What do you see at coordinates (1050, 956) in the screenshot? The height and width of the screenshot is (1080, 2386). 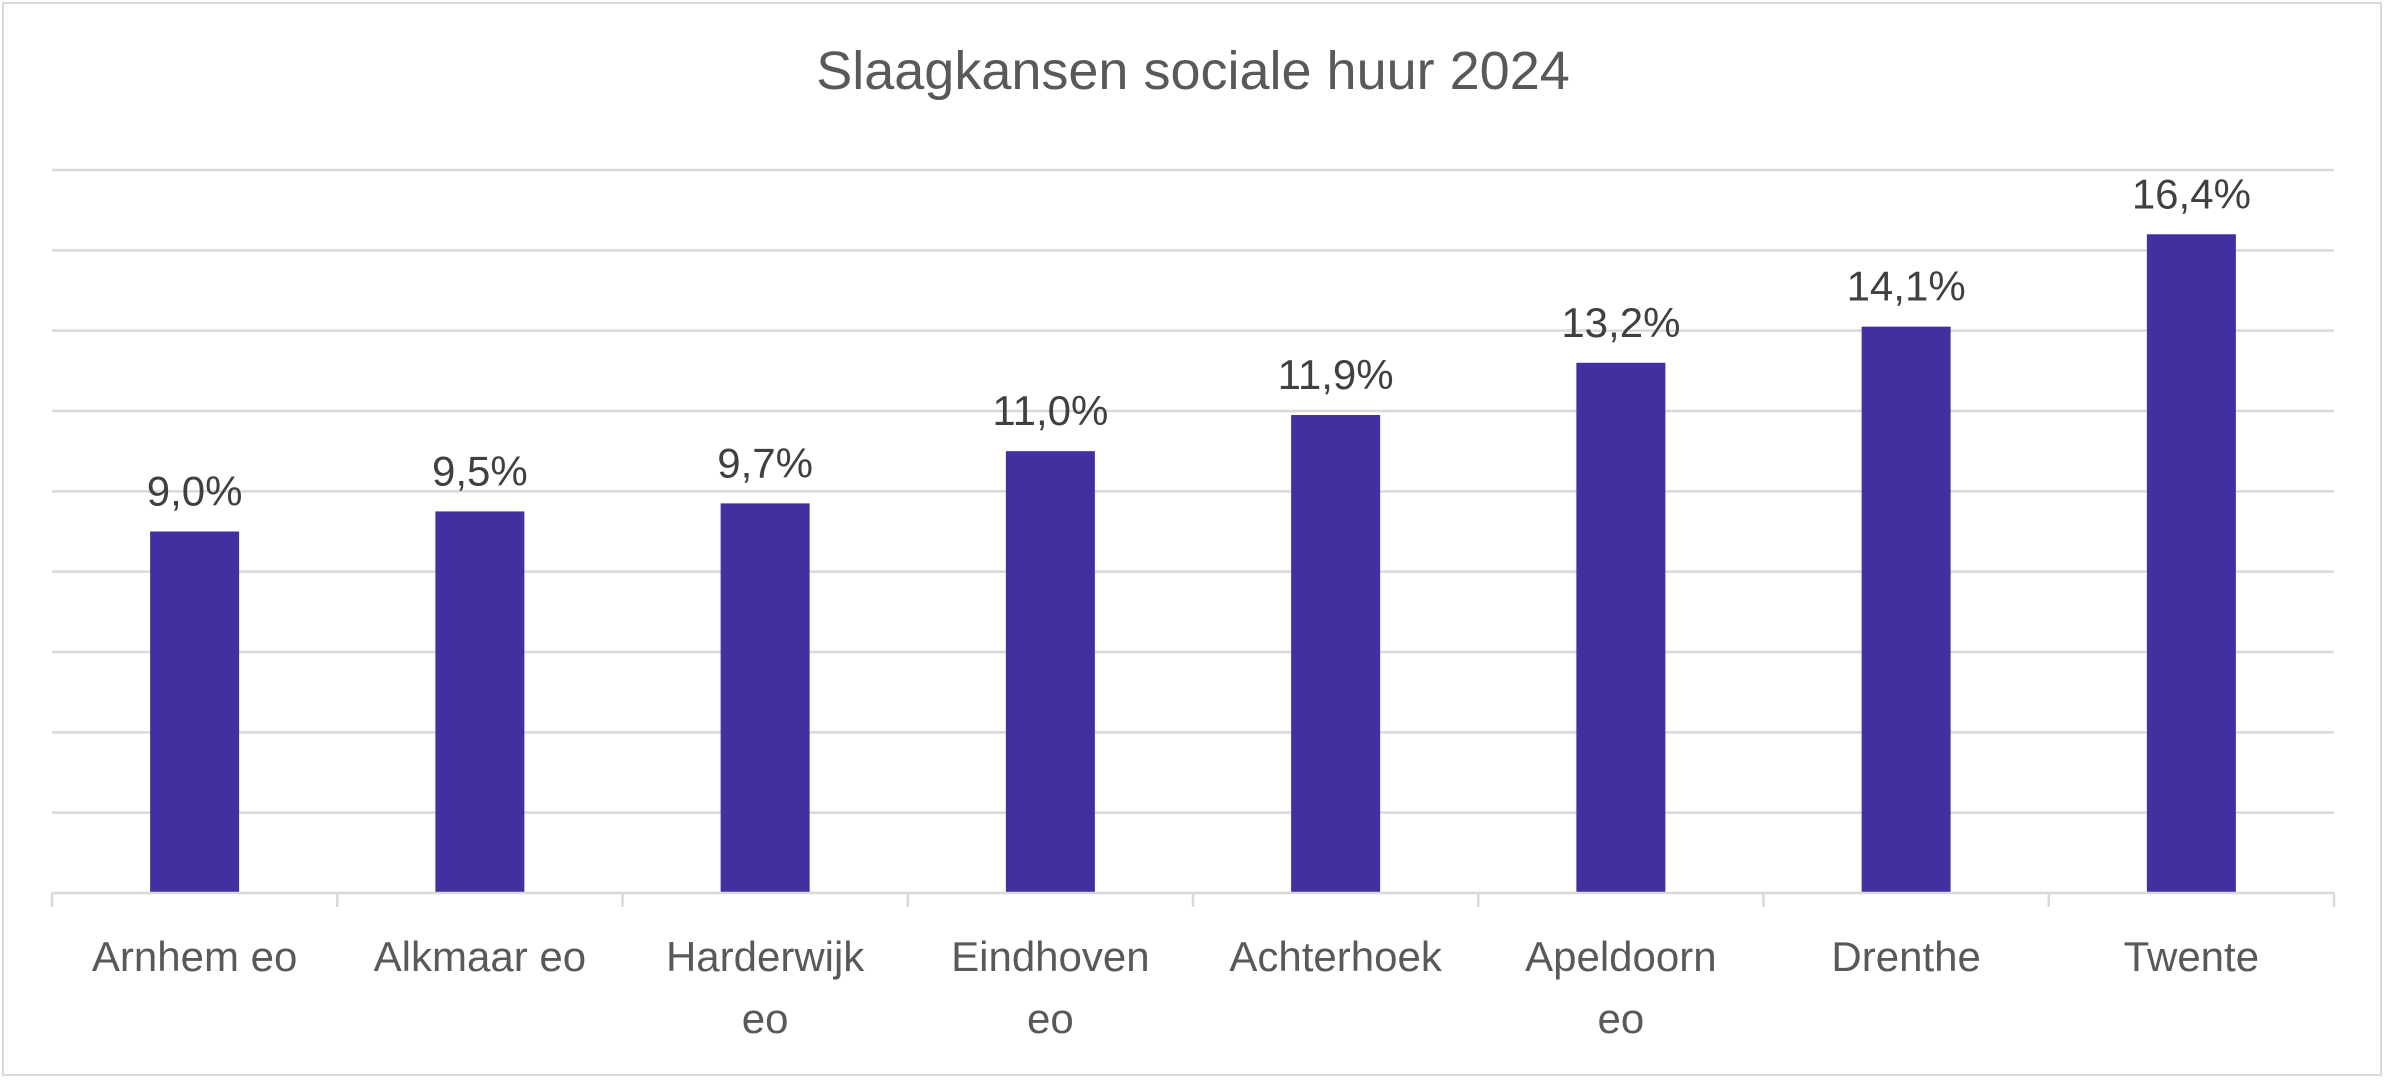 I see `category-label-line: Eindhoven` at bounding box center [1050, 956].